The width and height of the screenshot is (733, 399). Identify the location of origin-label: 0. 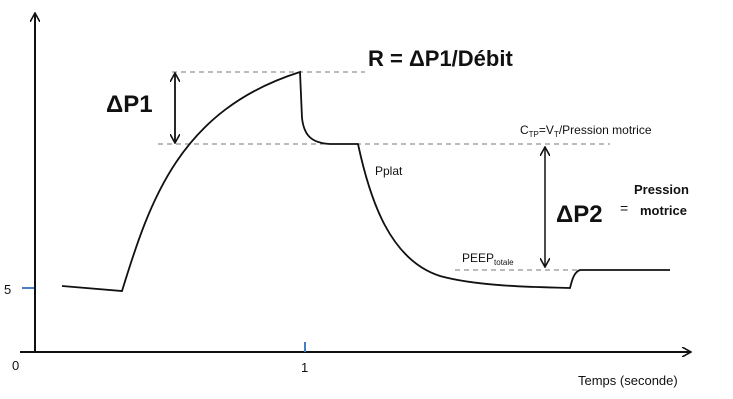
(15, 365).